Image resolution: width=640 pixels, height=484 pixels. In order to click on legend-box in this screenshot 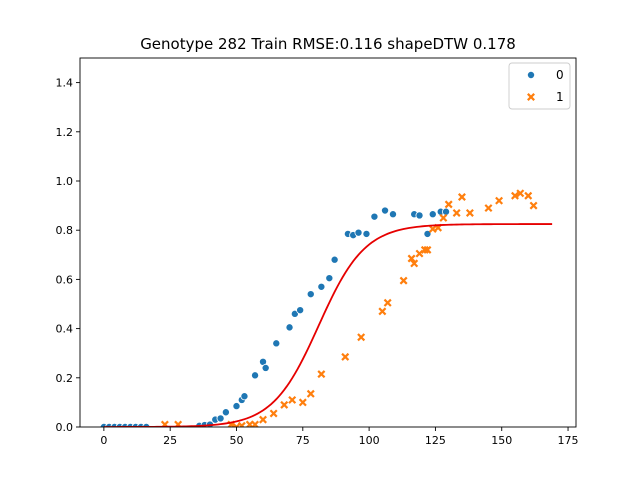, I will do `click(539, 86)`.